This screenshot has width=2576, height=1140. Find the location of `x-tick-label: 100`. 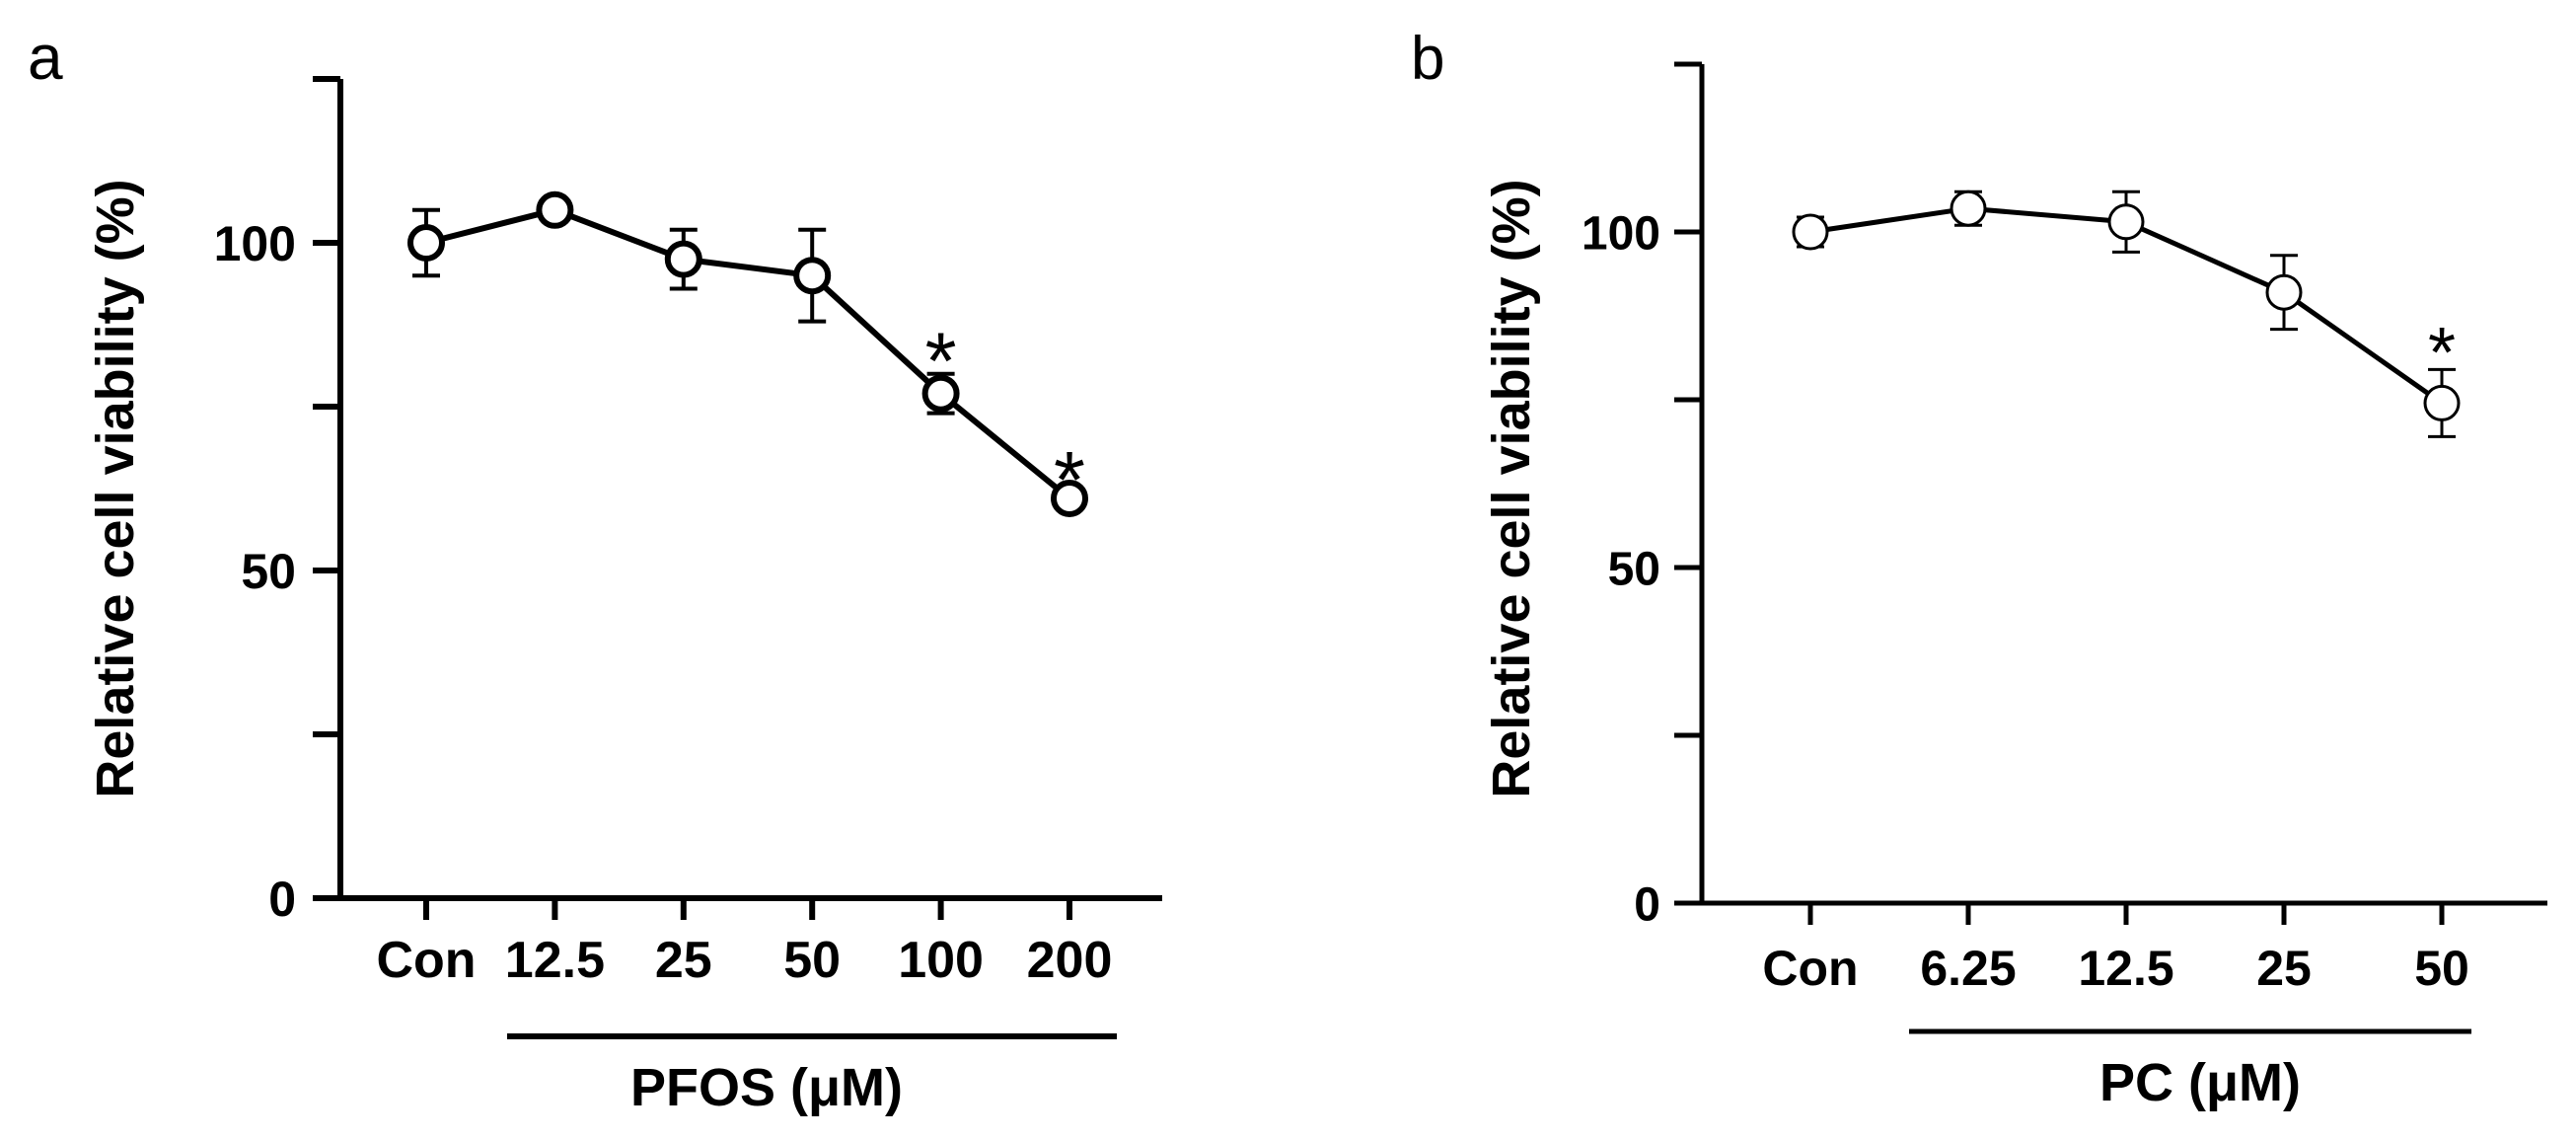

x-tick-label: 100 is located at coordinates (941, 960).